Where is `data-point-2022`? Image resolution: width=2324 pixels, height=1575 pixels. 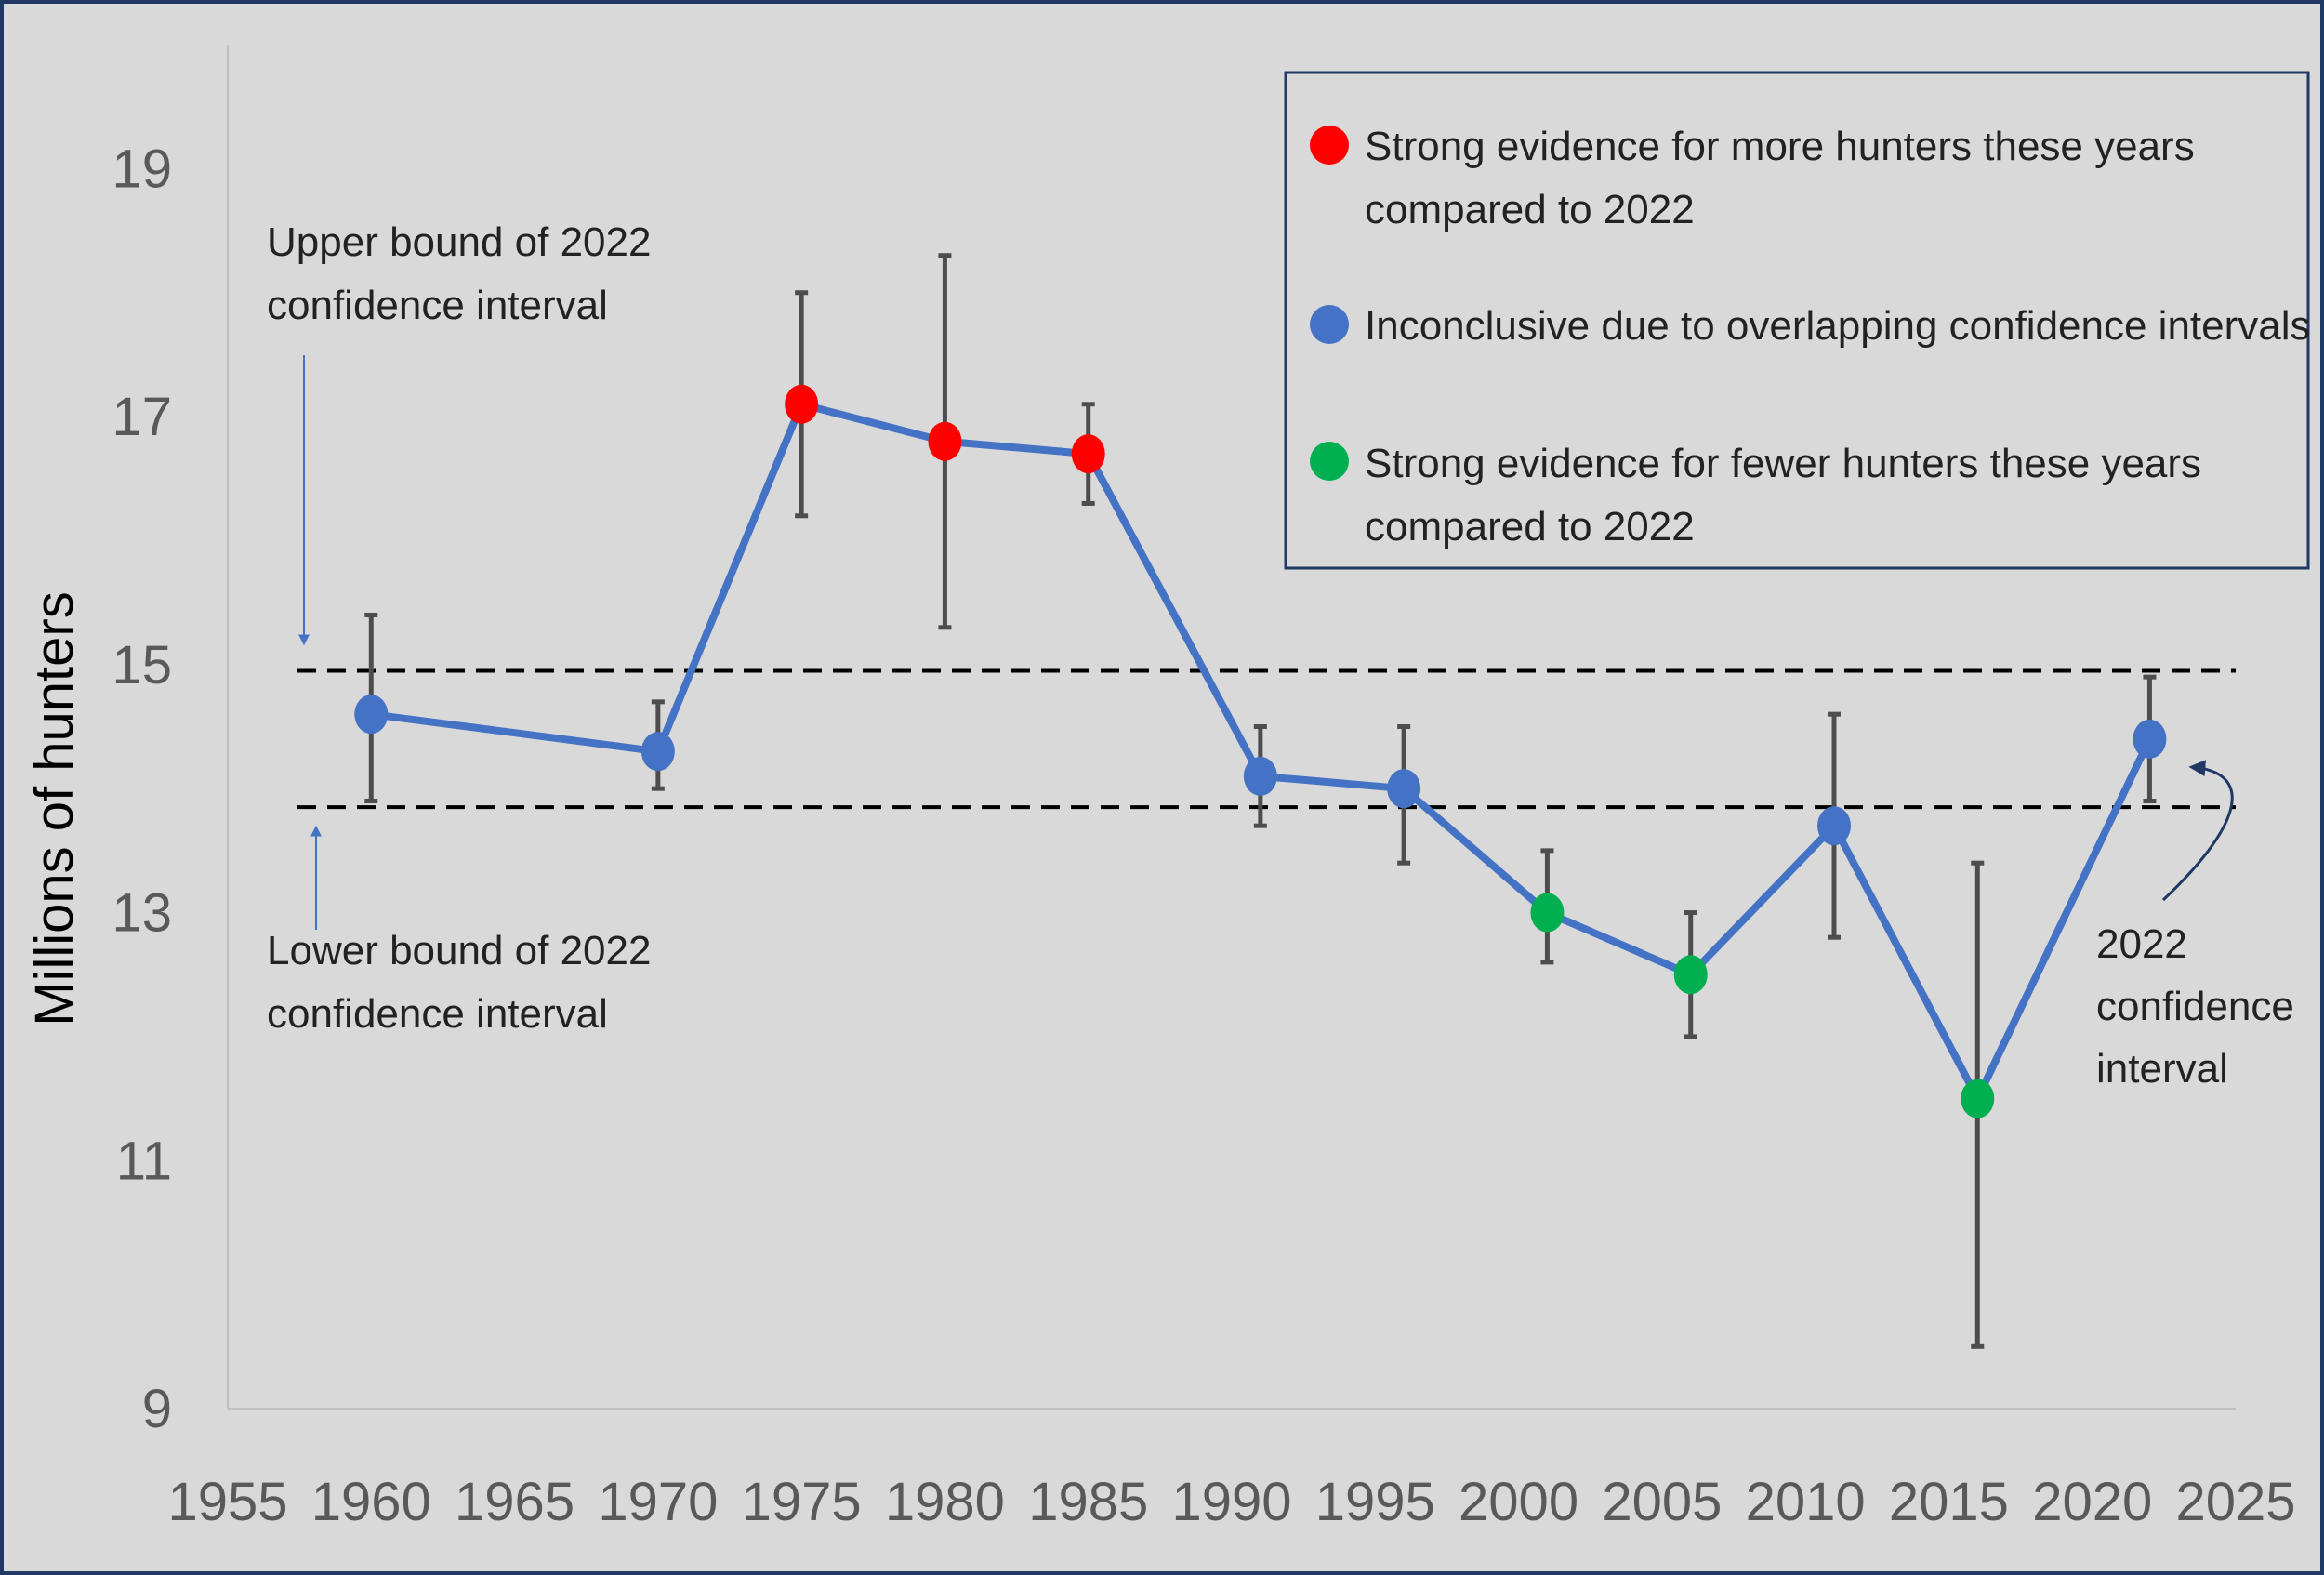 data-point-2022 is located at coordinates (2150, 739).